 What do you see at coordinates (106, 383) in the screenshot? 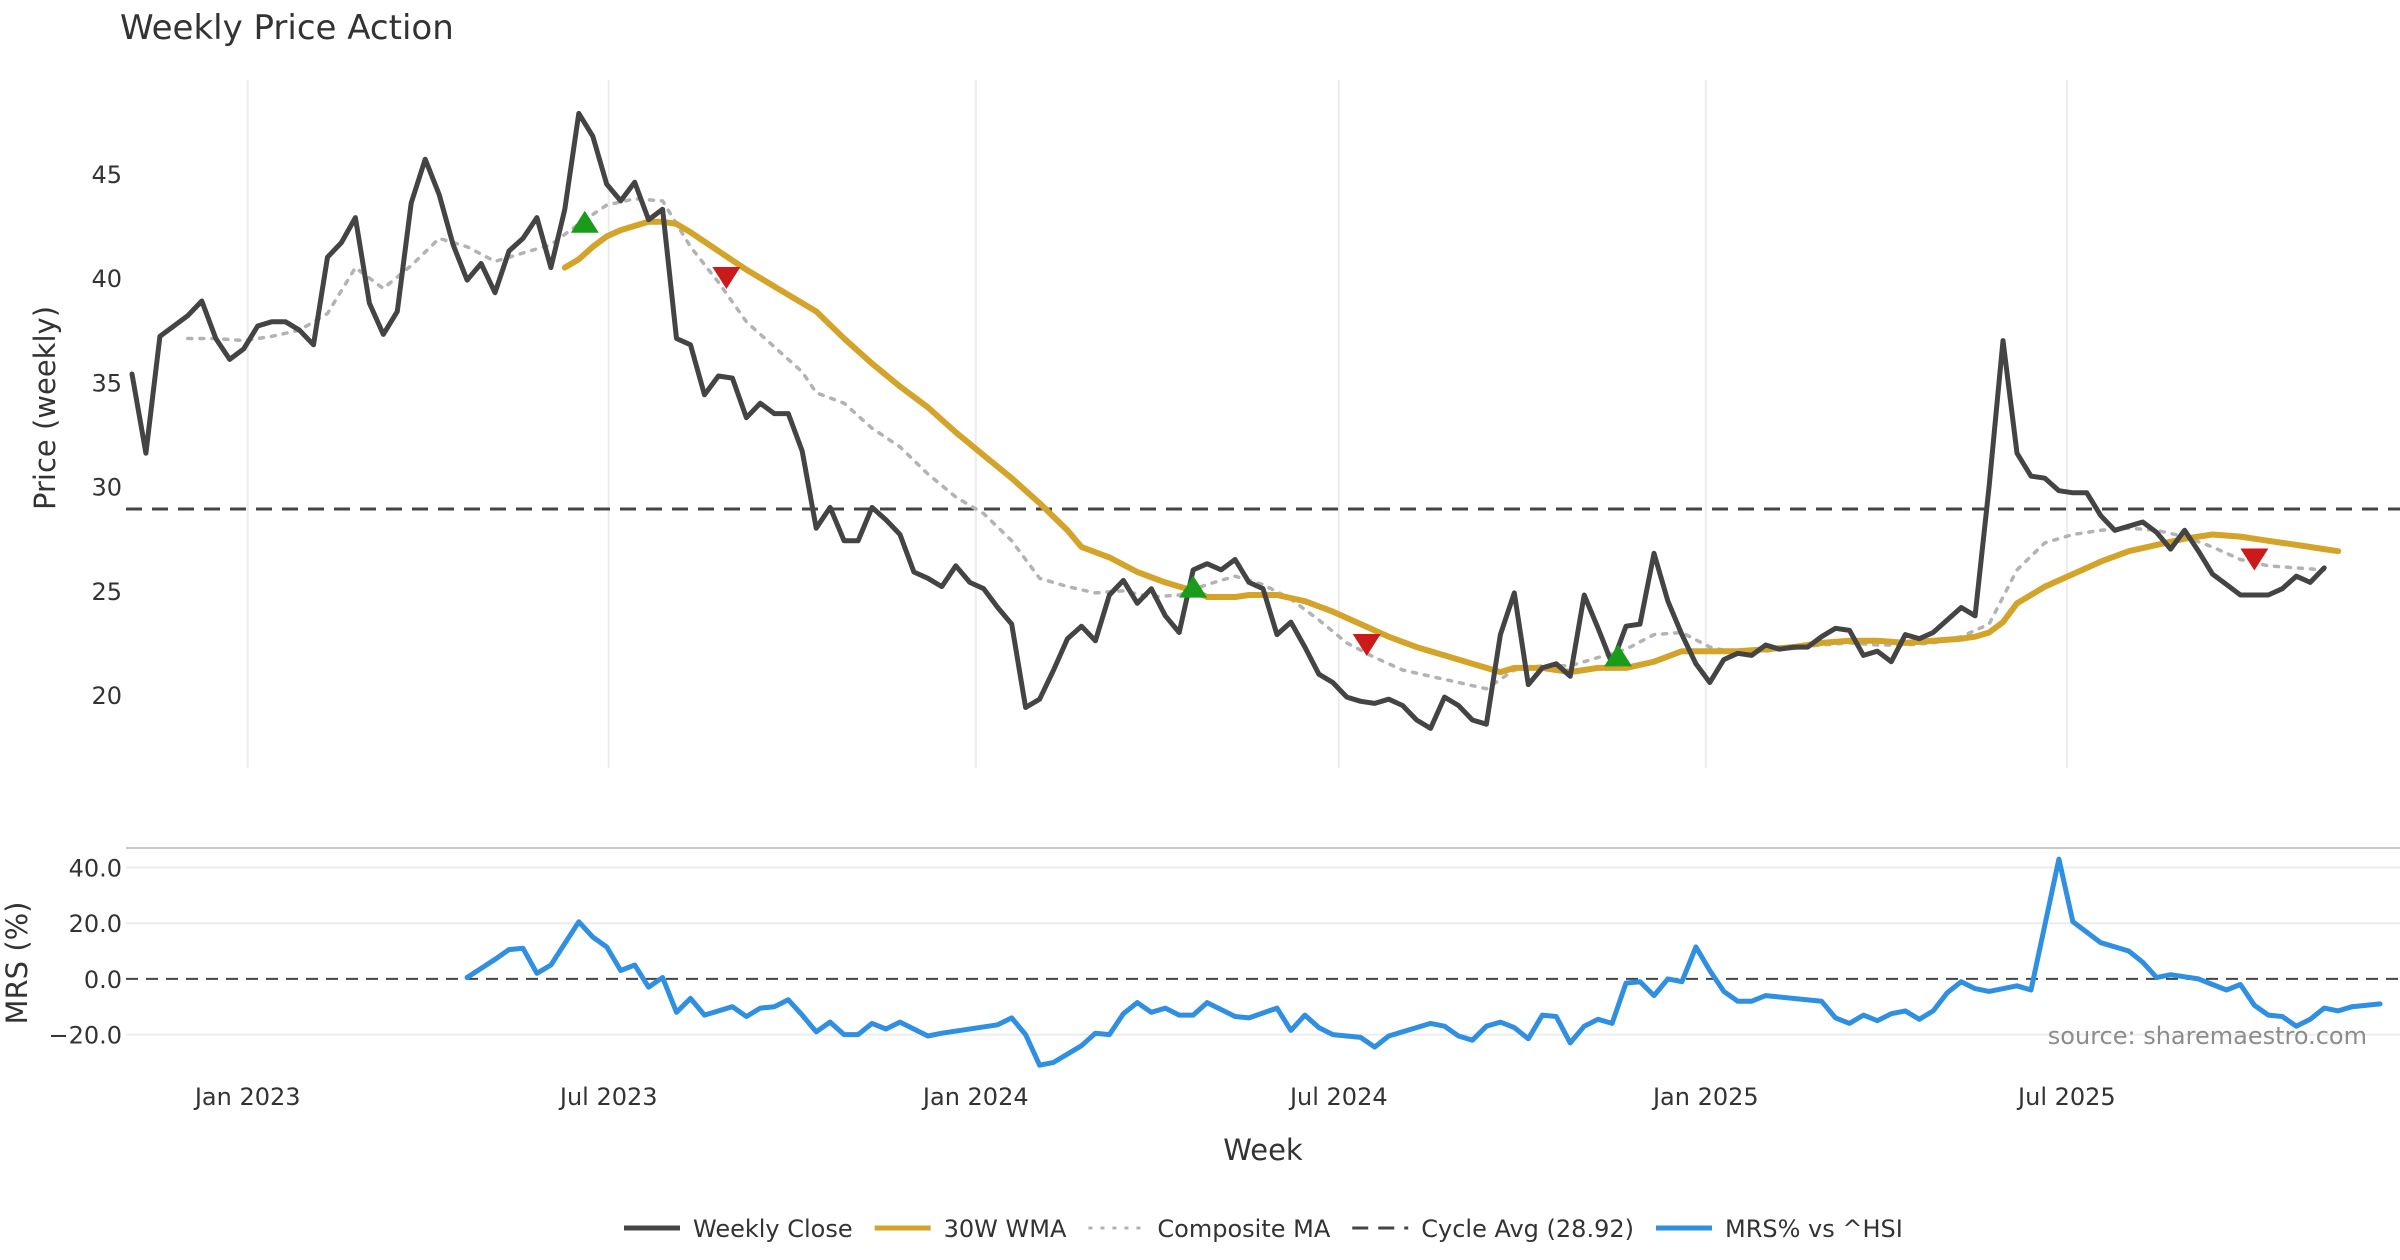
I see `price-y-tick-label: 35` at bounding box center [106, 383].